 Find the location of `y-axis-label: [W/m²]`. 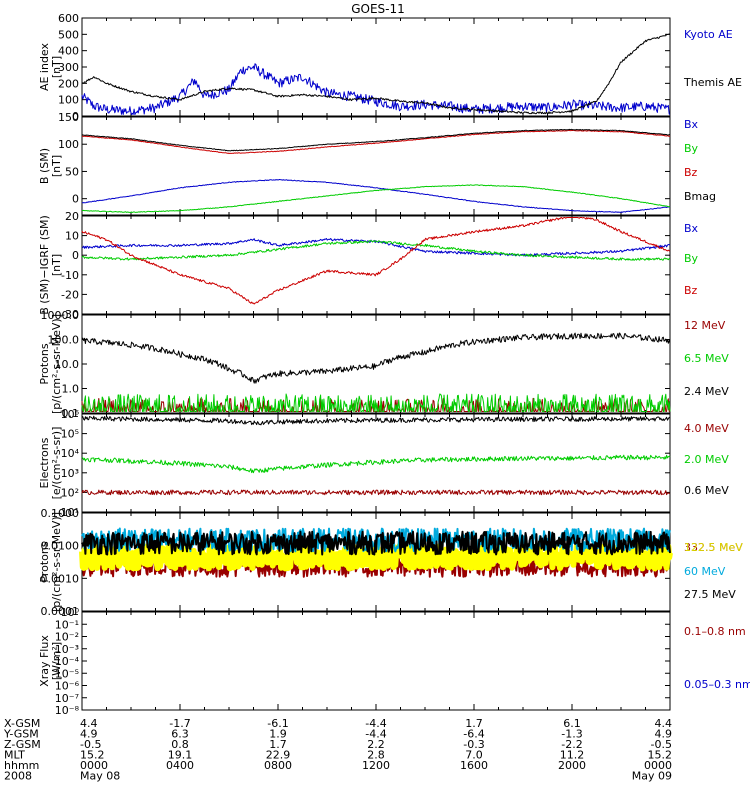

y-axis-label: [W/m²] is located at coordinates (56, 661).